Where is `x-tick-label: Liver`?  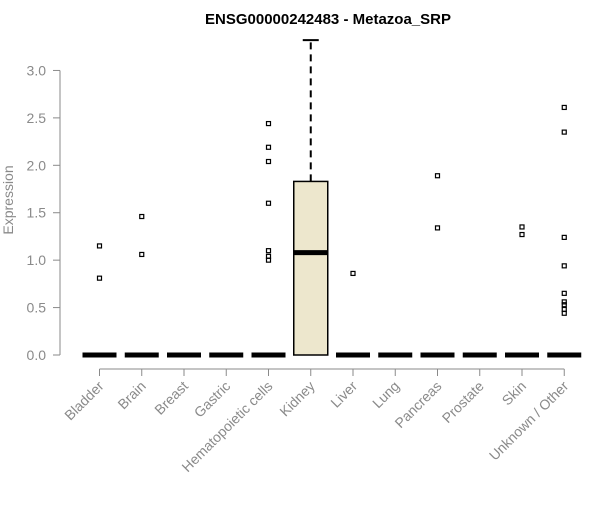
x-tick-label: Liver is located at coordinates (343, 394).